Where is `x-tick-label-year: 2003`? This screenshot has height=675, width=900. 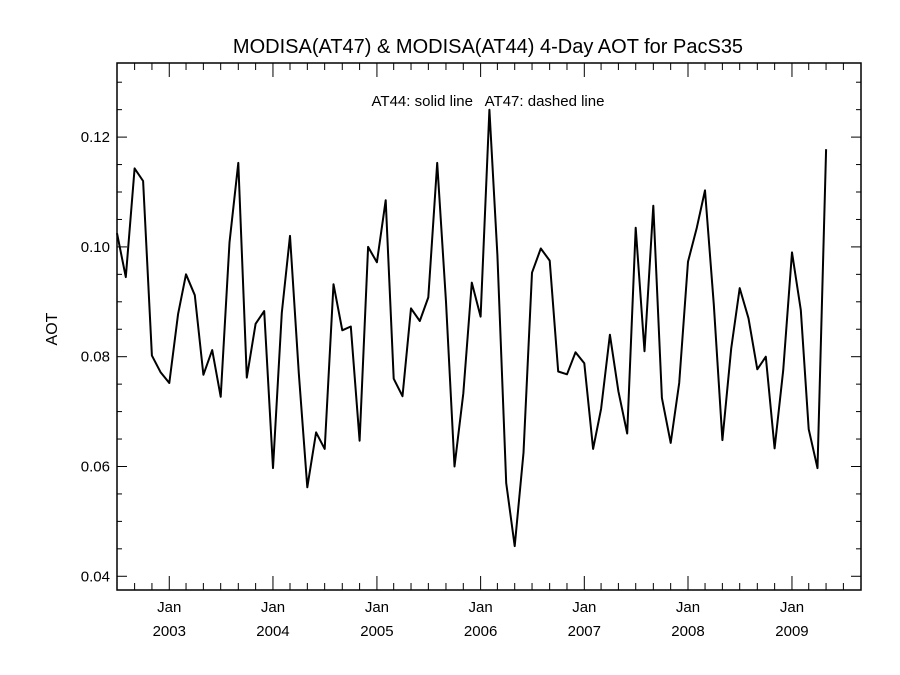 x-tick-label-year: 2003 is located at coordinates (169, 631).